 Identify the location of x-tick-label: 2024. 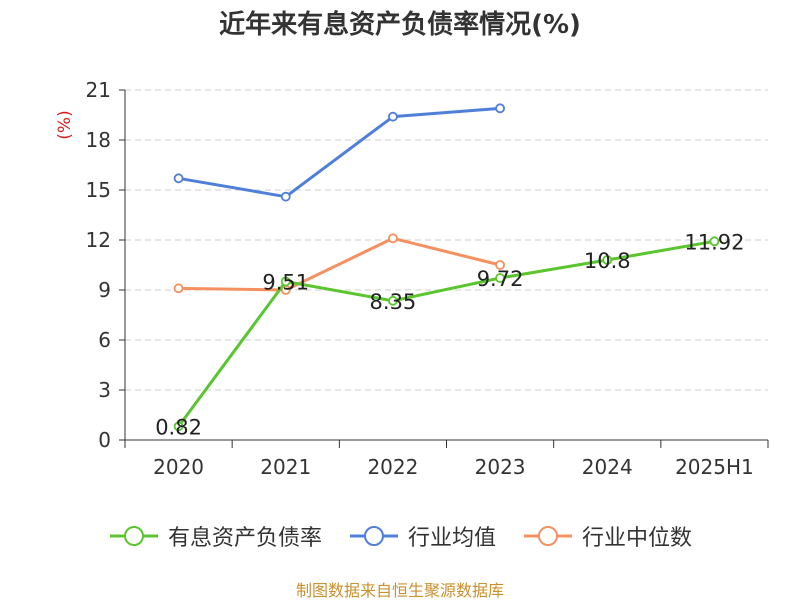
(607, 467).